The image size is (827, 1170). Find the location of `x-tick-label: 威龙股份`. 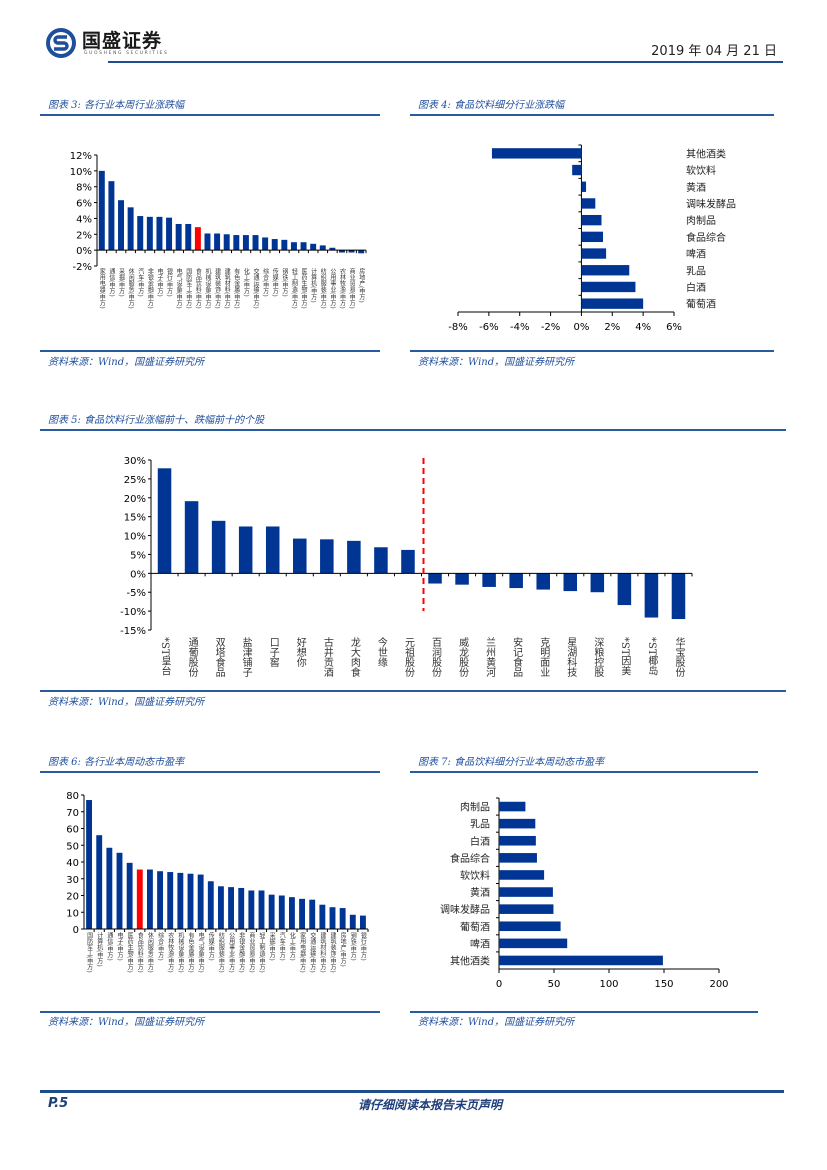

x-tick-label: 威龙股份 is located at coordinates (463, 657).